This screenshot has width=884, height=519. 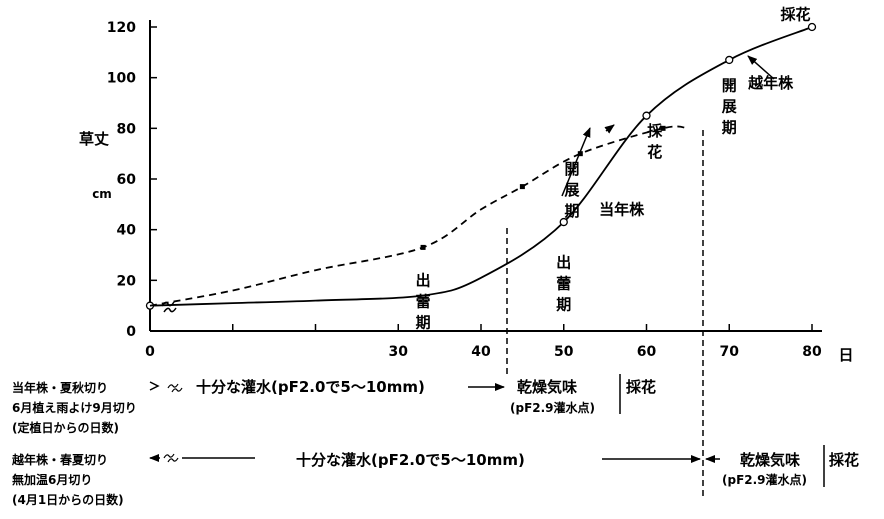 I want to click on arrow-current-year, so click(x=576, y=162).